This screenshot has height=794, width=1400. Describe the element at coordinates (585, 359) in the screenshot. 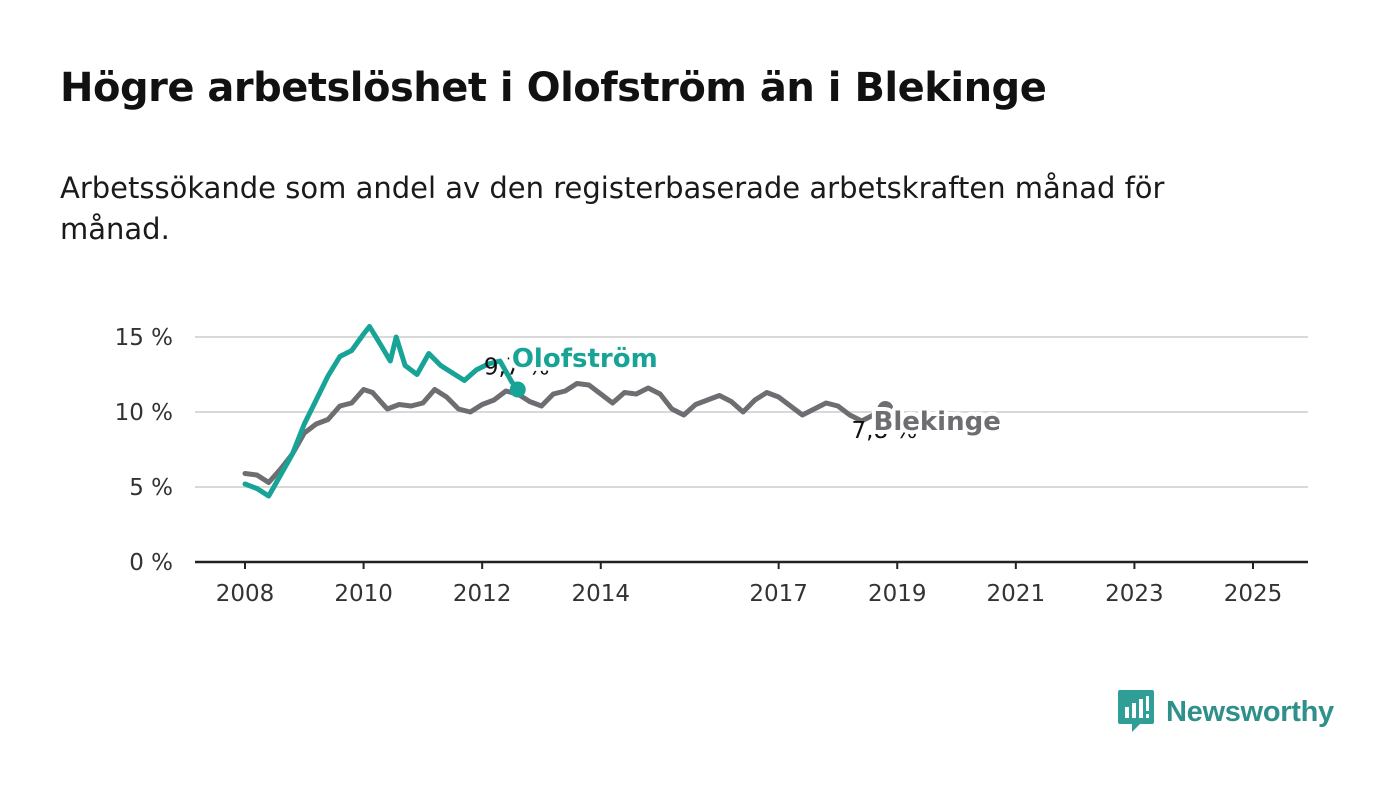

I see `series-label-olofstrom: Olofström` at that location.